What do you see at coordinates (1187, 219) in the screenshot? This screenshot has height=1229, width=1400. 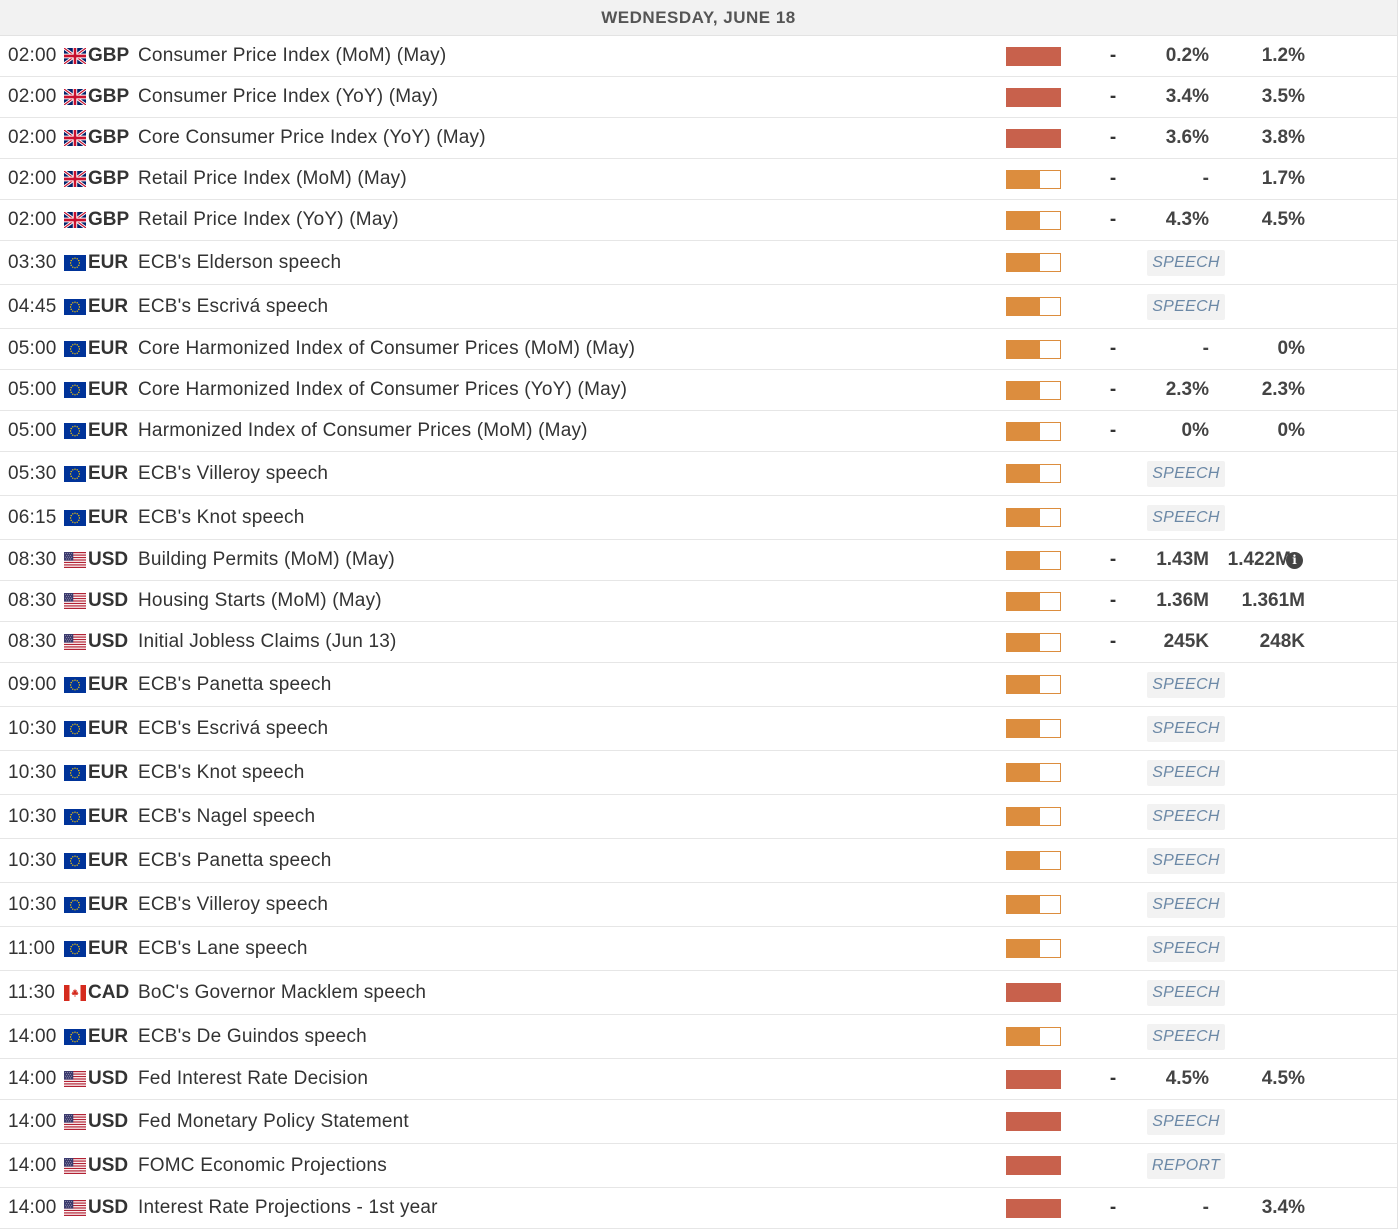 I see `event-consensus: 4.3%` at bounding box center [1187, 219].